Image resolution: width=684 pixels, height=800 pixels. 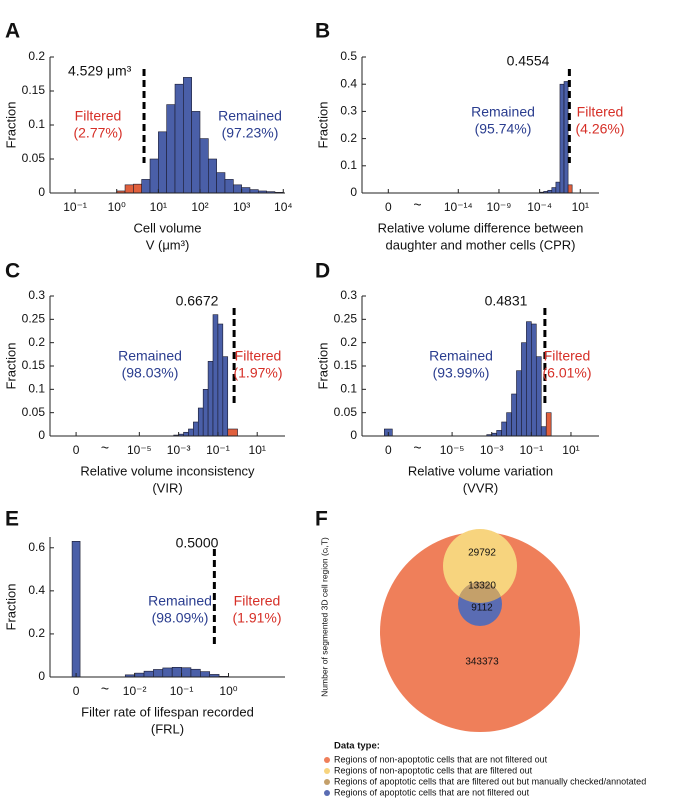 I want to click on remained-share: (95.74%), so click(x=503, y=129).